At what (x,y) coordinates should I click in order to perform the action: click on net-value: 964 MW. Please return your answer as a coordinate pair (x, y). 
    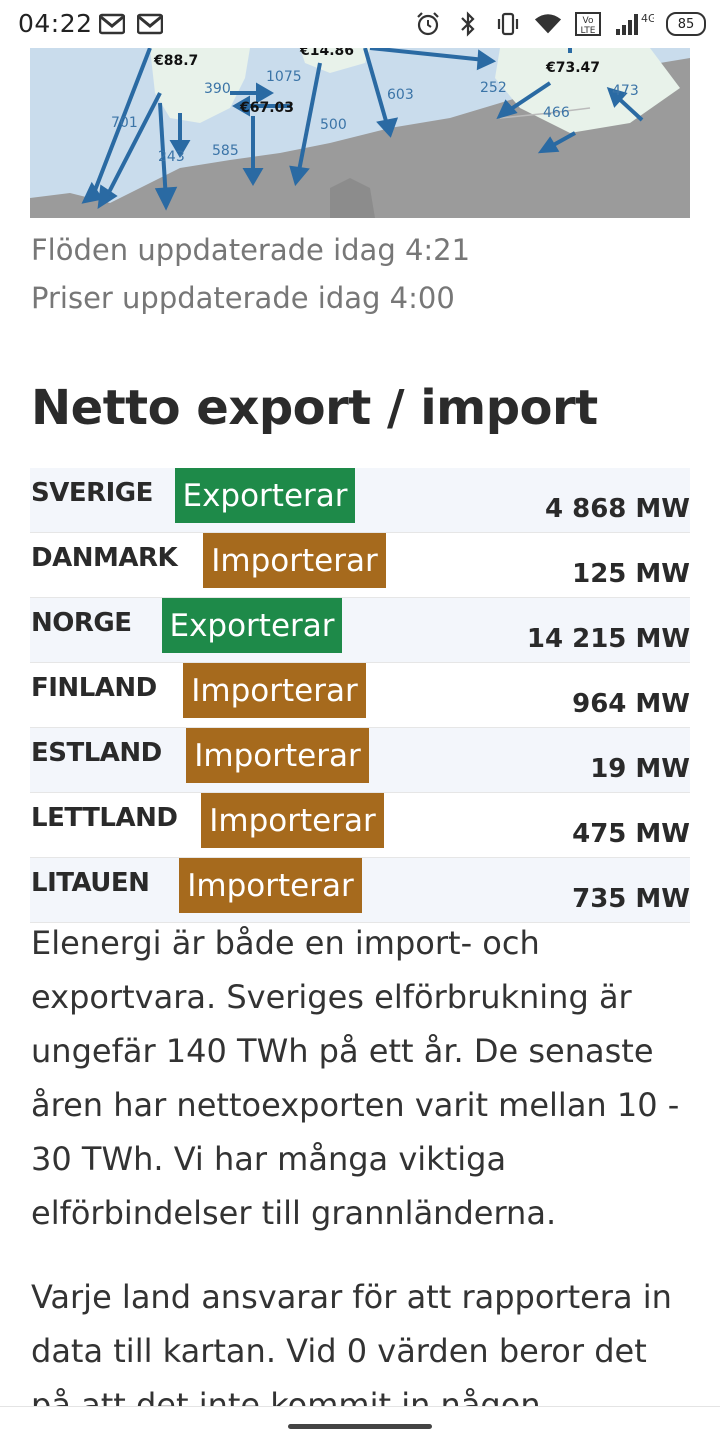
    Looking at the image, I should click on (631, 704).